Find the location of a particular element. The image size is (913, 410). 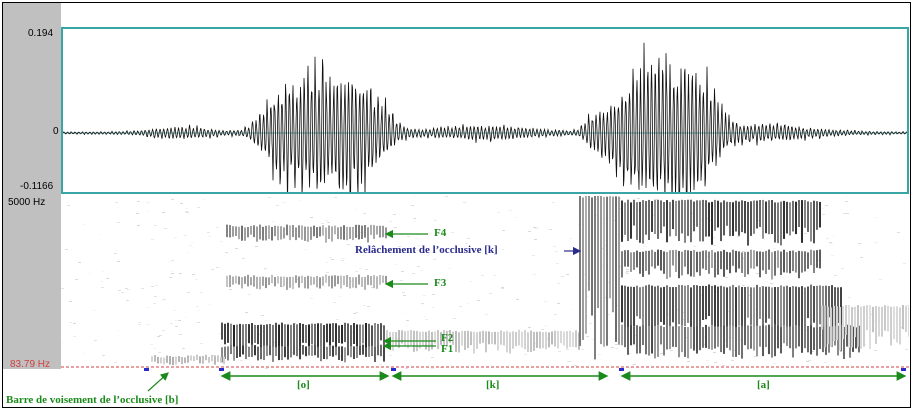

f1-label: F1 is located at coordinates (447, 349).